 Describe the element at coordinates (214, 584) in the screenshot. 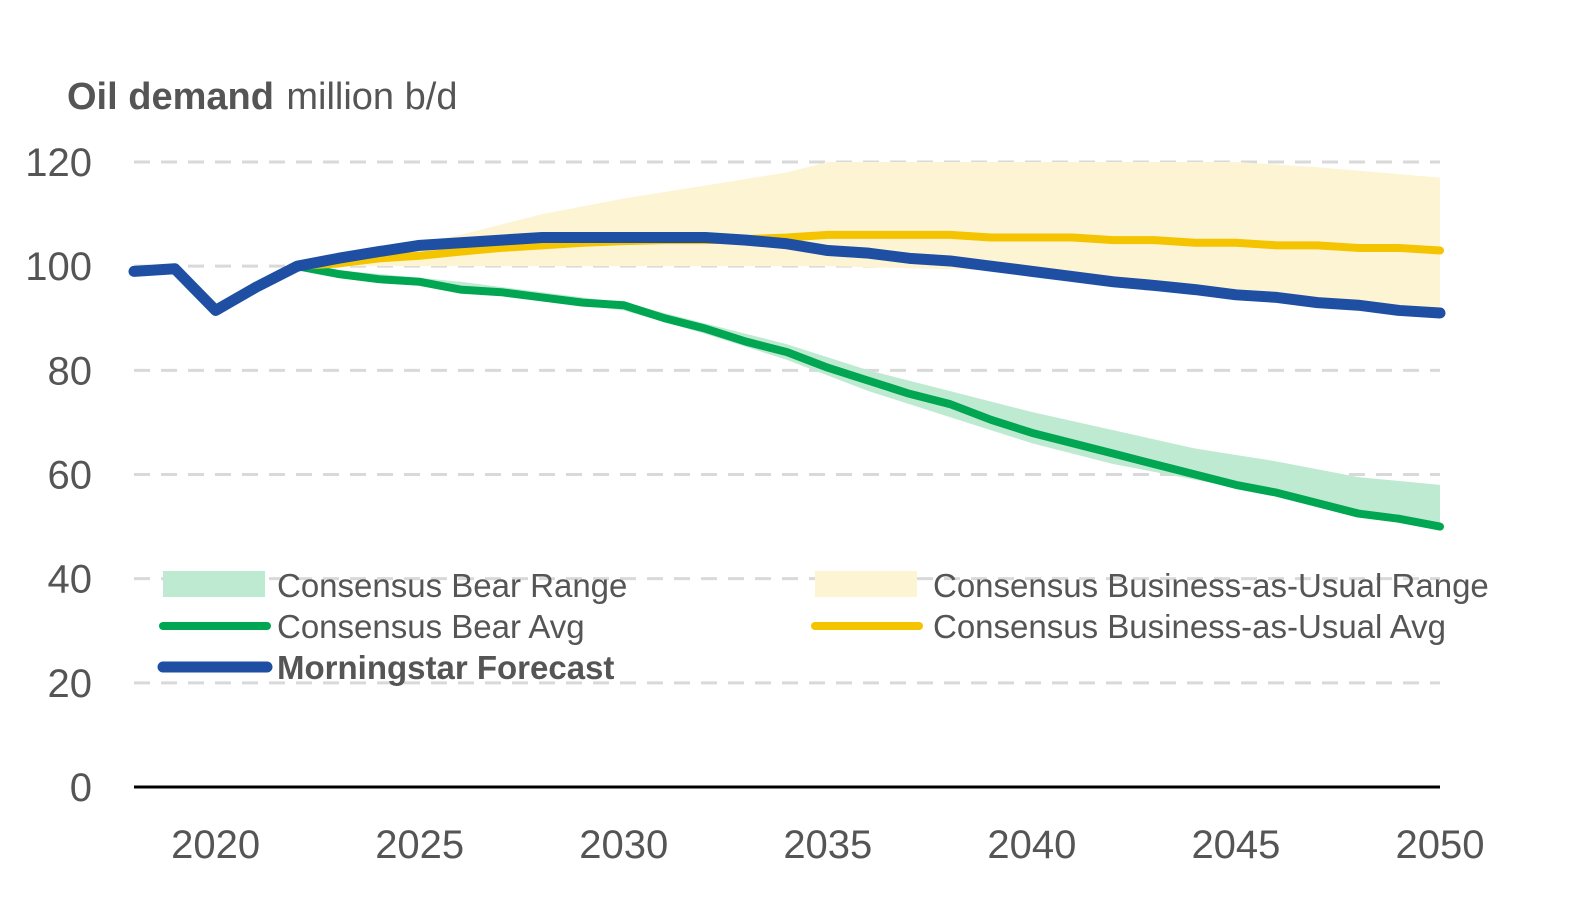

I see `legend-swatch-consensus-bear-range` at that location.